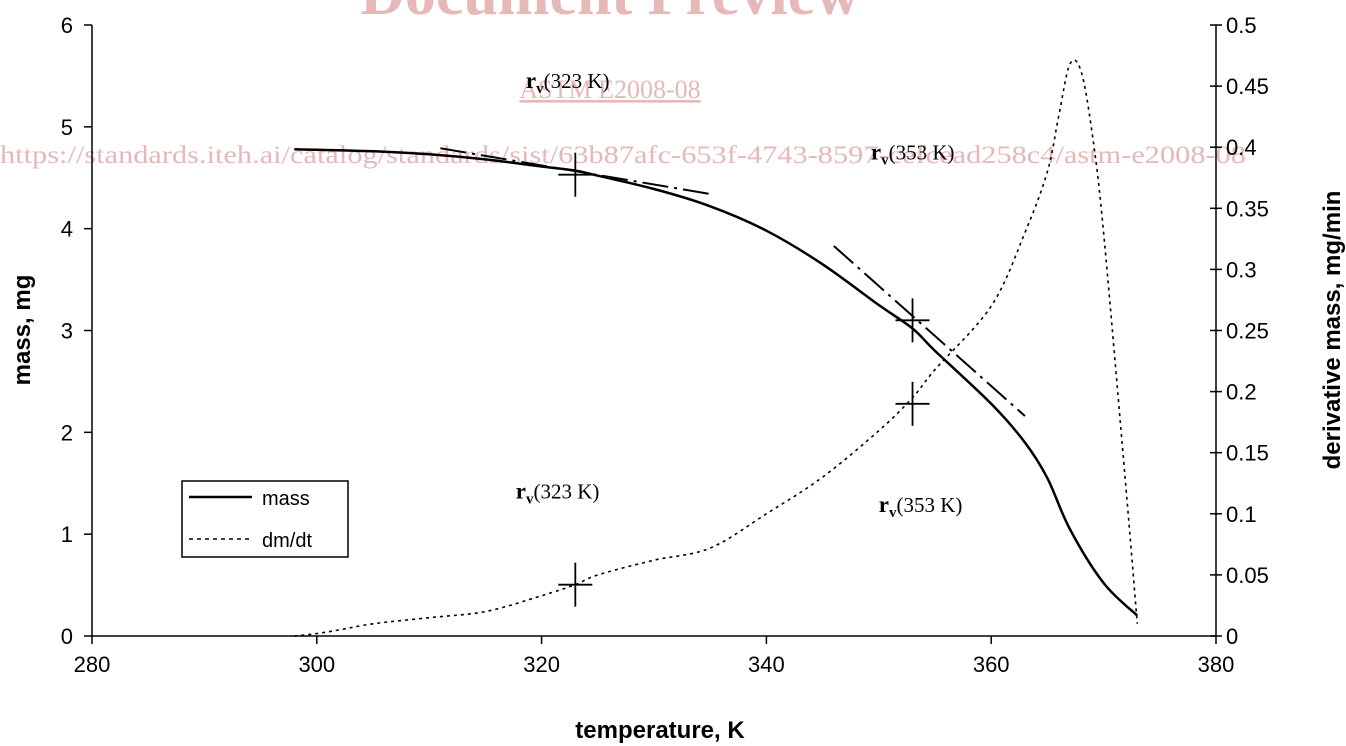 Image resolution: width=1346 pixels, height=746 pixels. I want to click on y2-tick-label: 0.1, so click(1241, 514).